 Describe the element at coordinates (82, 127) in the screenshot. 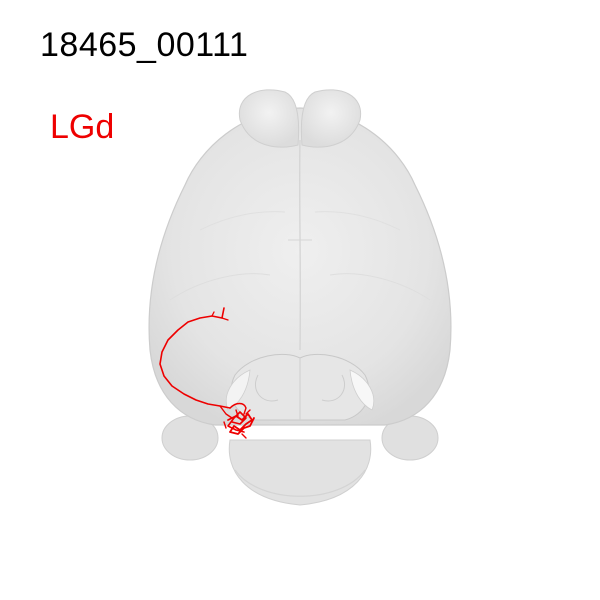

I see `brain-region-label: LGd` at that location.